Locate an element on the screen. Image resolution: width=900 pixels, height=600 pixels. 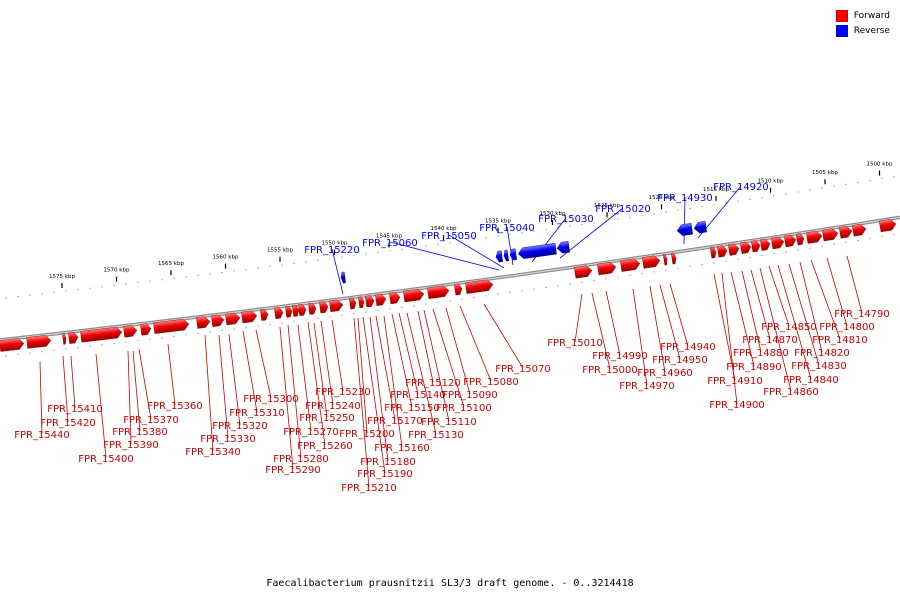
forward-gene-label: FPR_15280 is located at coordinates (301, 459).